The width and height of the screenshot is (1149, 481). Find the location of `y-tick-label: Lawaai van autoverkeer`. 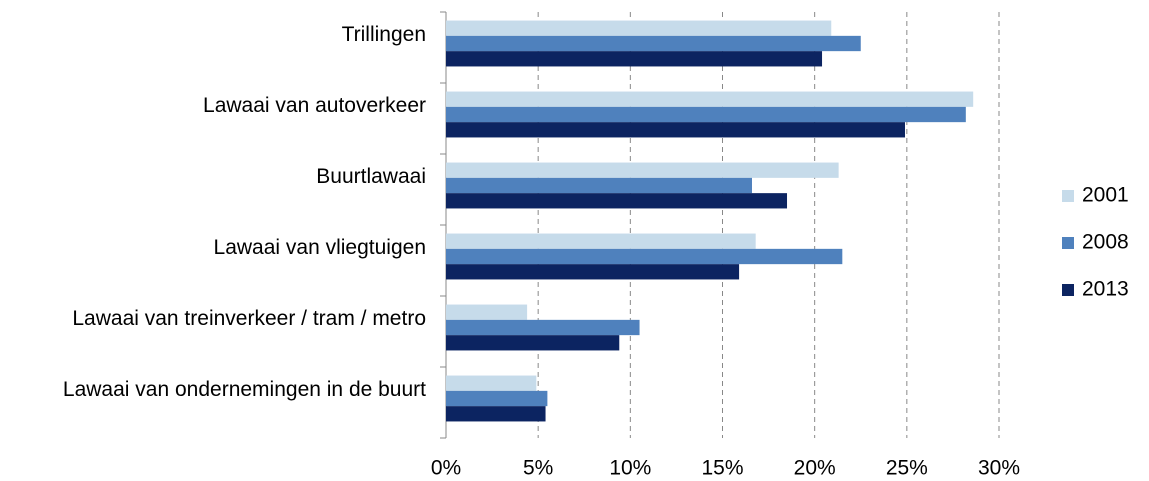

y-tick-label: Lawaai van autoverkeer is located at coordinates (314, 105).